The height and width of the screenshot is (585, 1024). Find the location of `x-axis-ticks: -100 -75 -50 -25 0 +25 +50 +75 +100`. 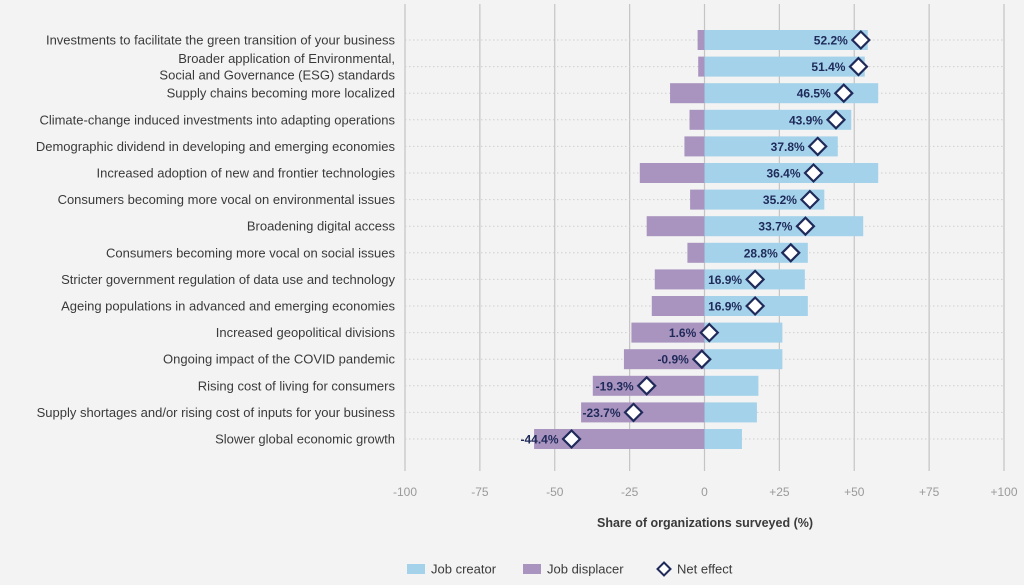

x-axis-ticks: -100 -75 -50 -25 0 +25 +50 +75 +100 is located at coordinates (705, 492).